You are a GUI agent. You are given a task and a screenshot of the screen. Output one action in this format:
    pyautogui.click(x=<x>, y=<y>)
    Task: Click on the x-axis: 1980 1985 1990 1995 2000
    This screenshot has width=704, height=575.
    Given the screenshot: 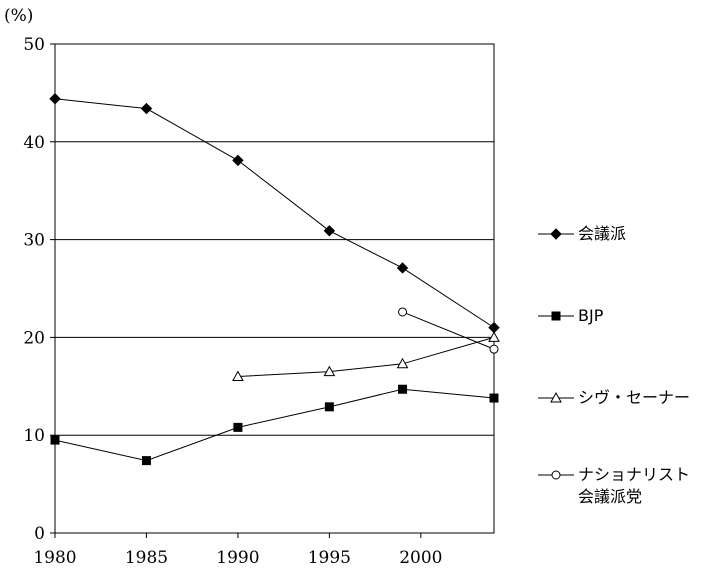 What is the action you would take?
    pyautogui.click(x=237, y=550)
    